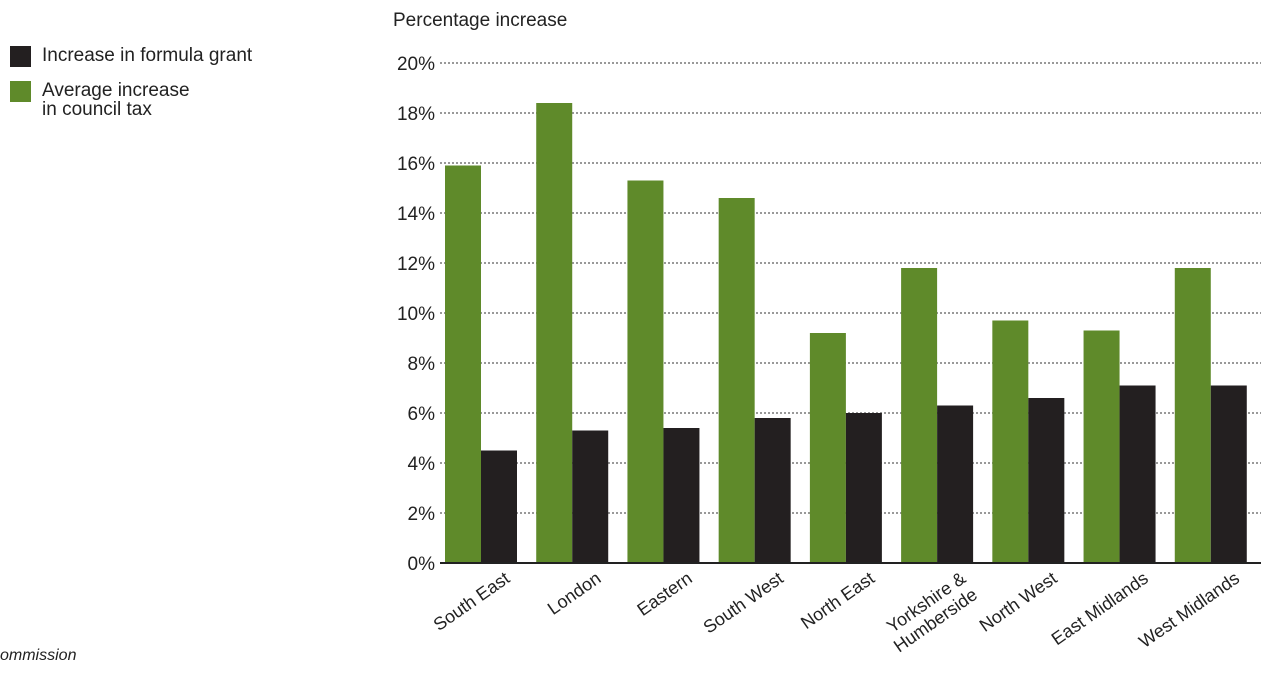 This screenshot has height=678, width=1261. I want to click on x-tick-label-line: North East, so click(837, 600).